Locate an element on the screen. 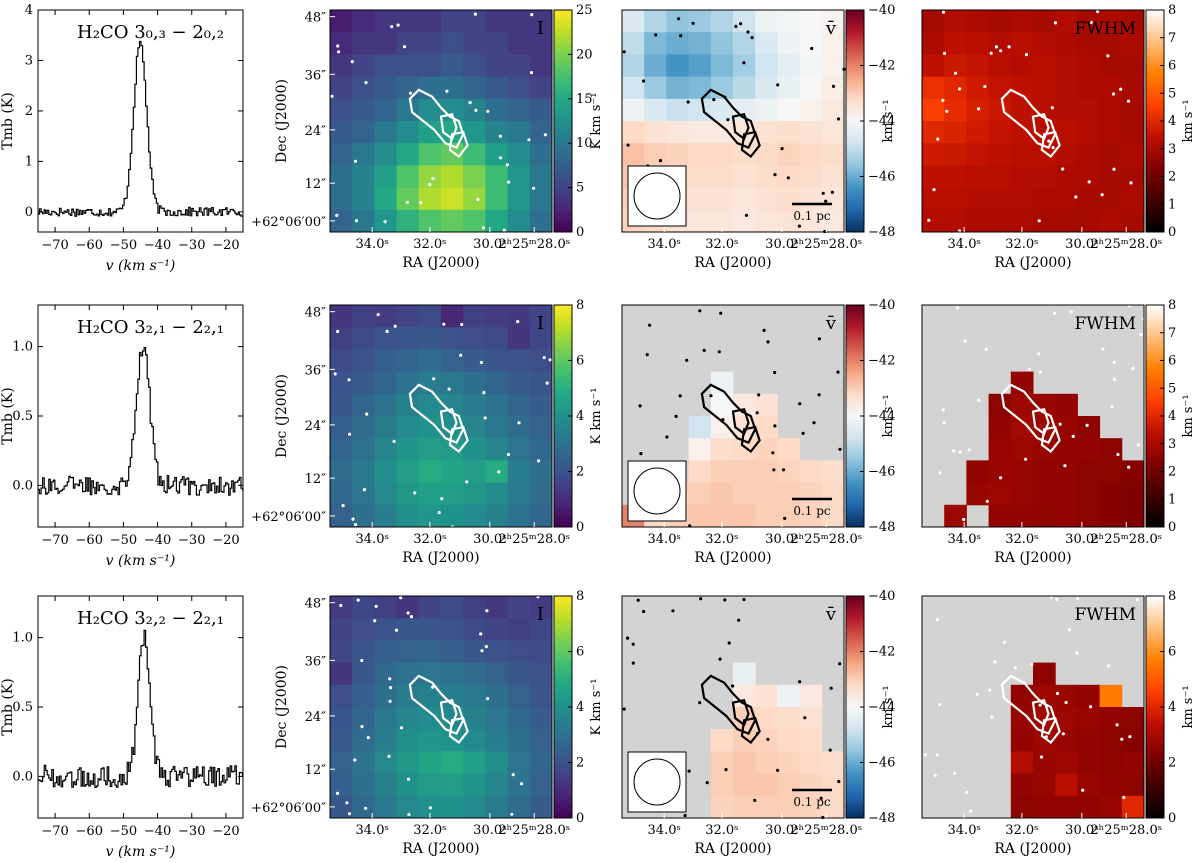  y-tick-label: 48″ is located at coordinates (316, 313).